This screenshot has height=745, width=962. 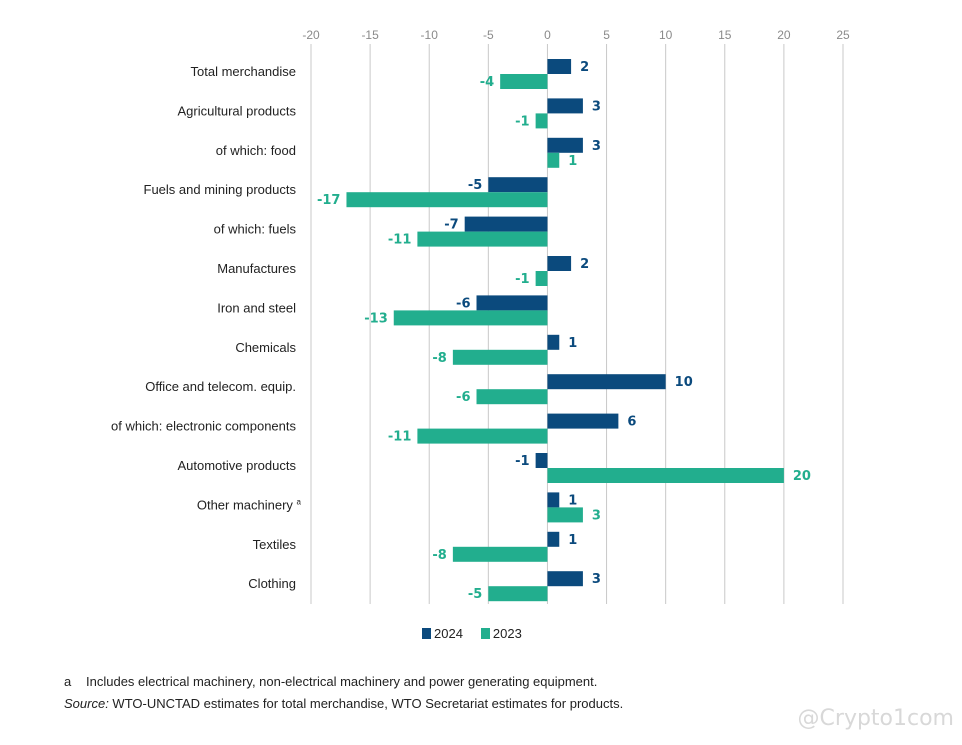 I want to click on x-tick-label: 5, so click(x=606, y=35).